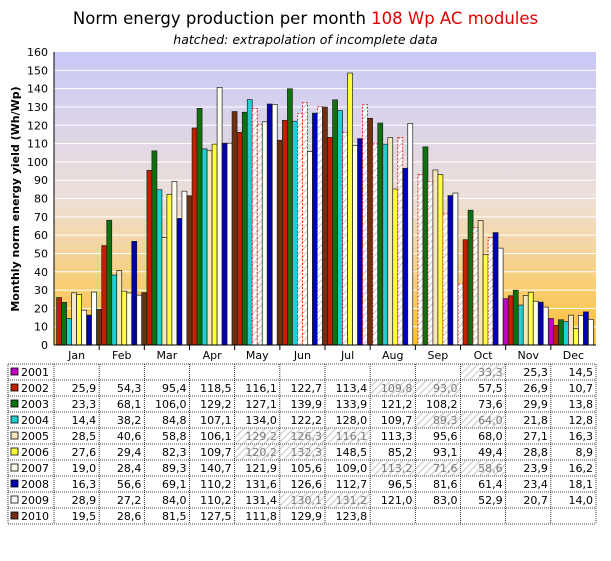 Image resolution: width=611 pixels, height=561 pixels. Describe the element at coordinates (581, 500) in the screenshot. I see `table-cell-2009-Dec: 14,0` at that location.